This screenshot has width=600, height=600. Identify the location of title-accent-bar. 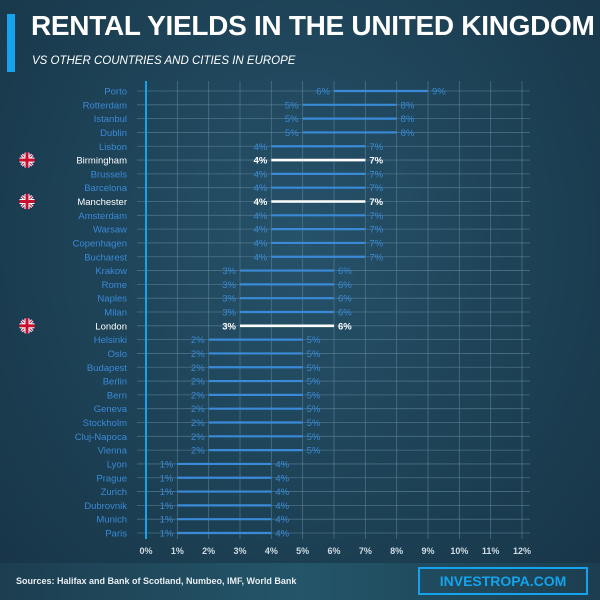
(11, 43).